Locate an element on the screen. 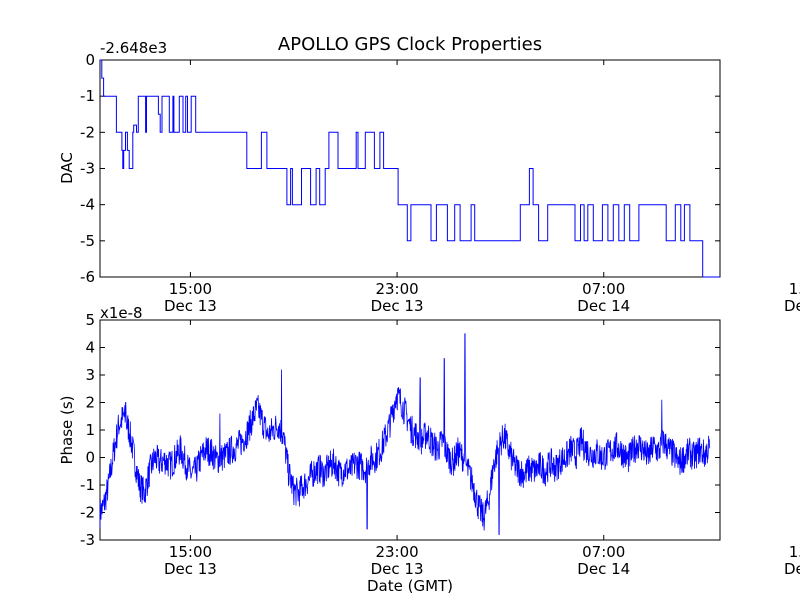  phase-ytick-label: -1 is located at coordinates (87, 485).